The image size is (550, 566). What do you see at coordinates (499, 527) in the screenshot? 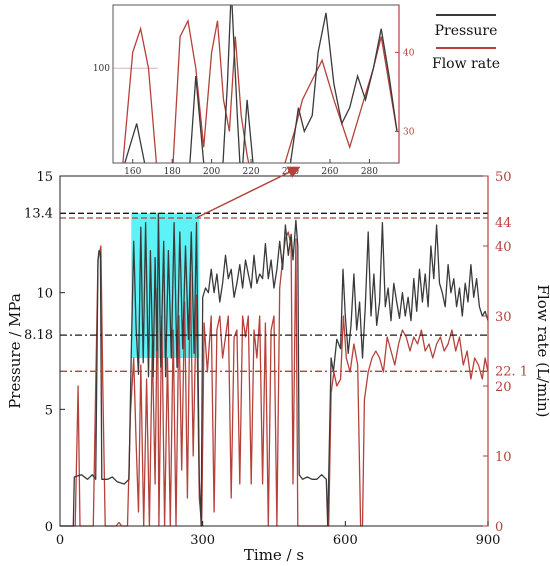
I see `y2-tick-label: 0` at bounding box center [499, 527].